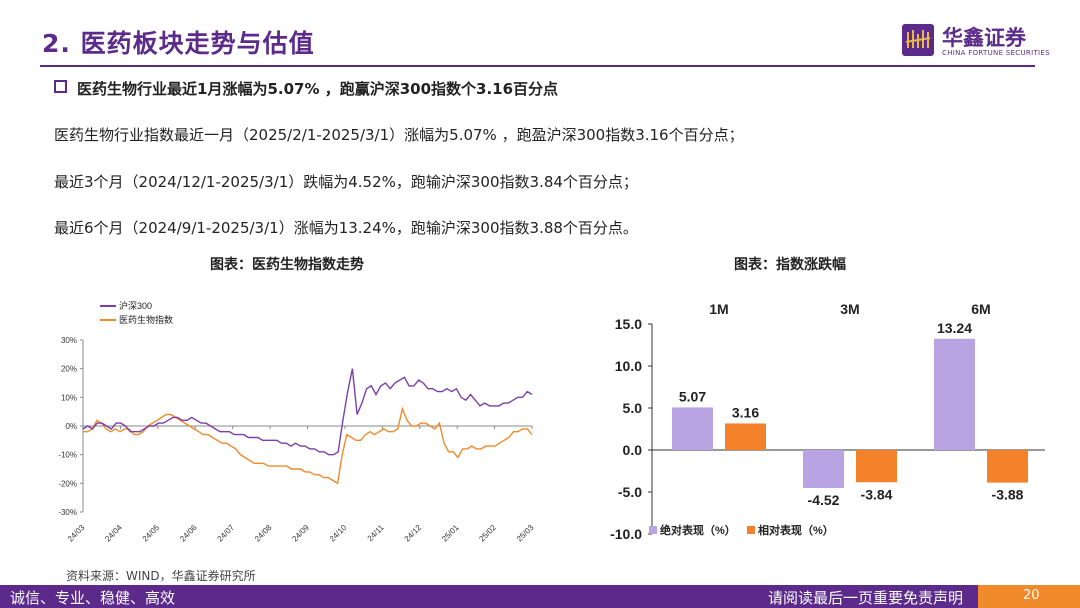  I want to click on bar-chart-category-label: 3M, so click(849, 309).